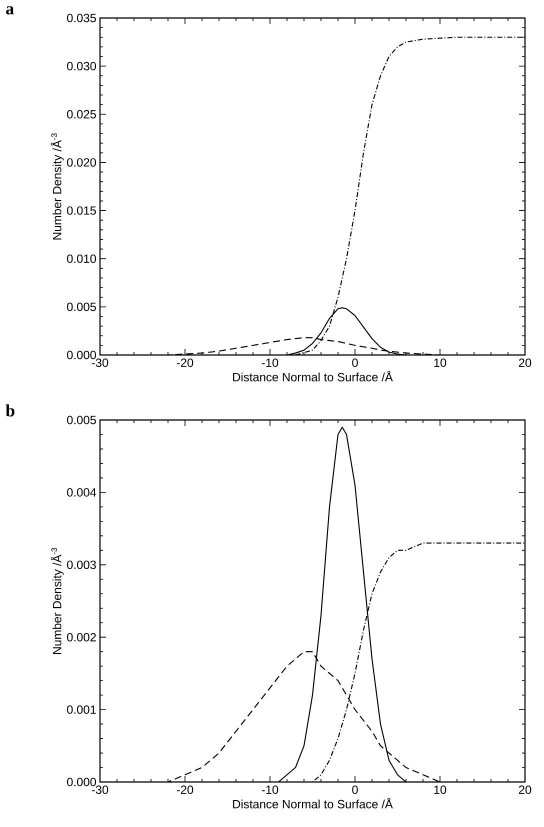 The width and height of the screenshot is (544, 827). What do you see at coordinates (10, 10) in the screenshot?
I see `chart-title: a` at bounding box center [10, 10].